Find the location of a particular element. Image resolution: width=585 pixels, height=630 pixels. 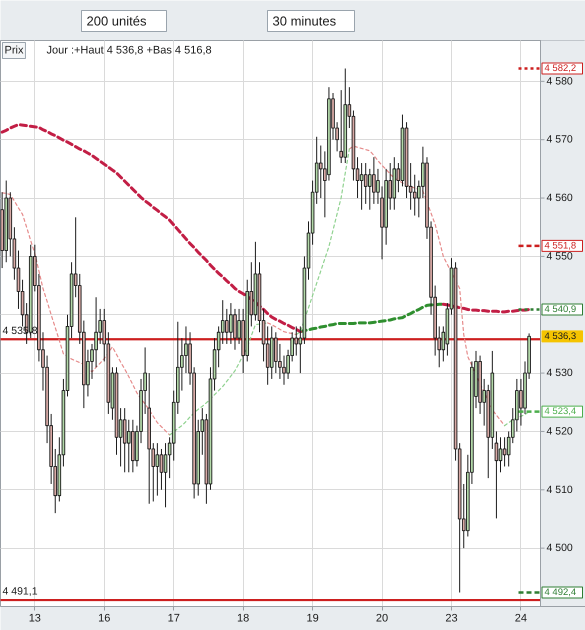

text: 30 minutes is located at coordinates (304, 21).